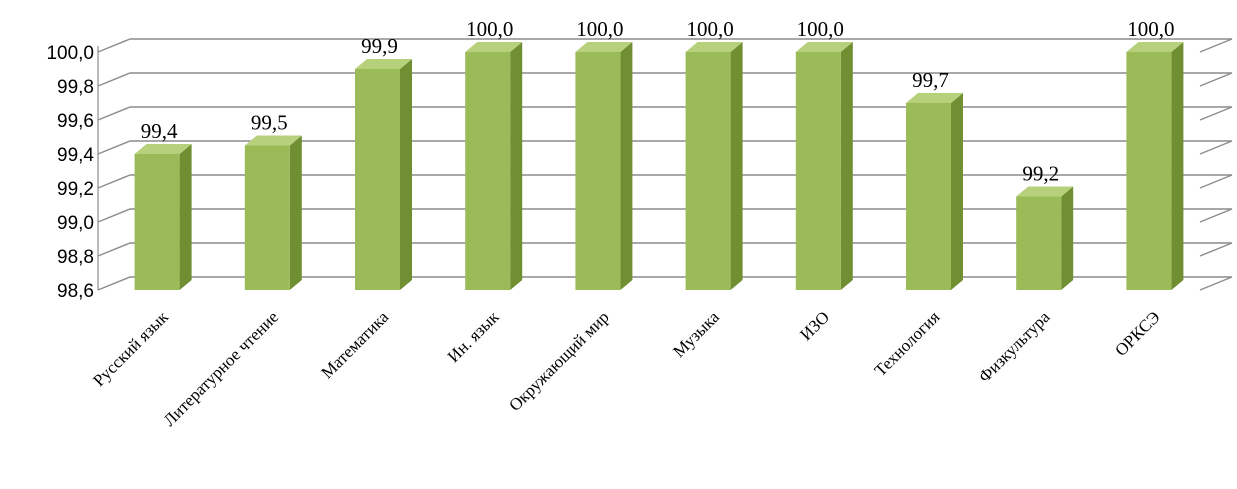 Image resolution: width=1237 pixels, height=489 pixels. What do you see at coordinates (70, 172) in the screenshot?
I see `y-axis-ticks: 98,6 98,8 99,0 99,2 99,4 99,6 99,8 100,0` at bounding box center [70, 172].